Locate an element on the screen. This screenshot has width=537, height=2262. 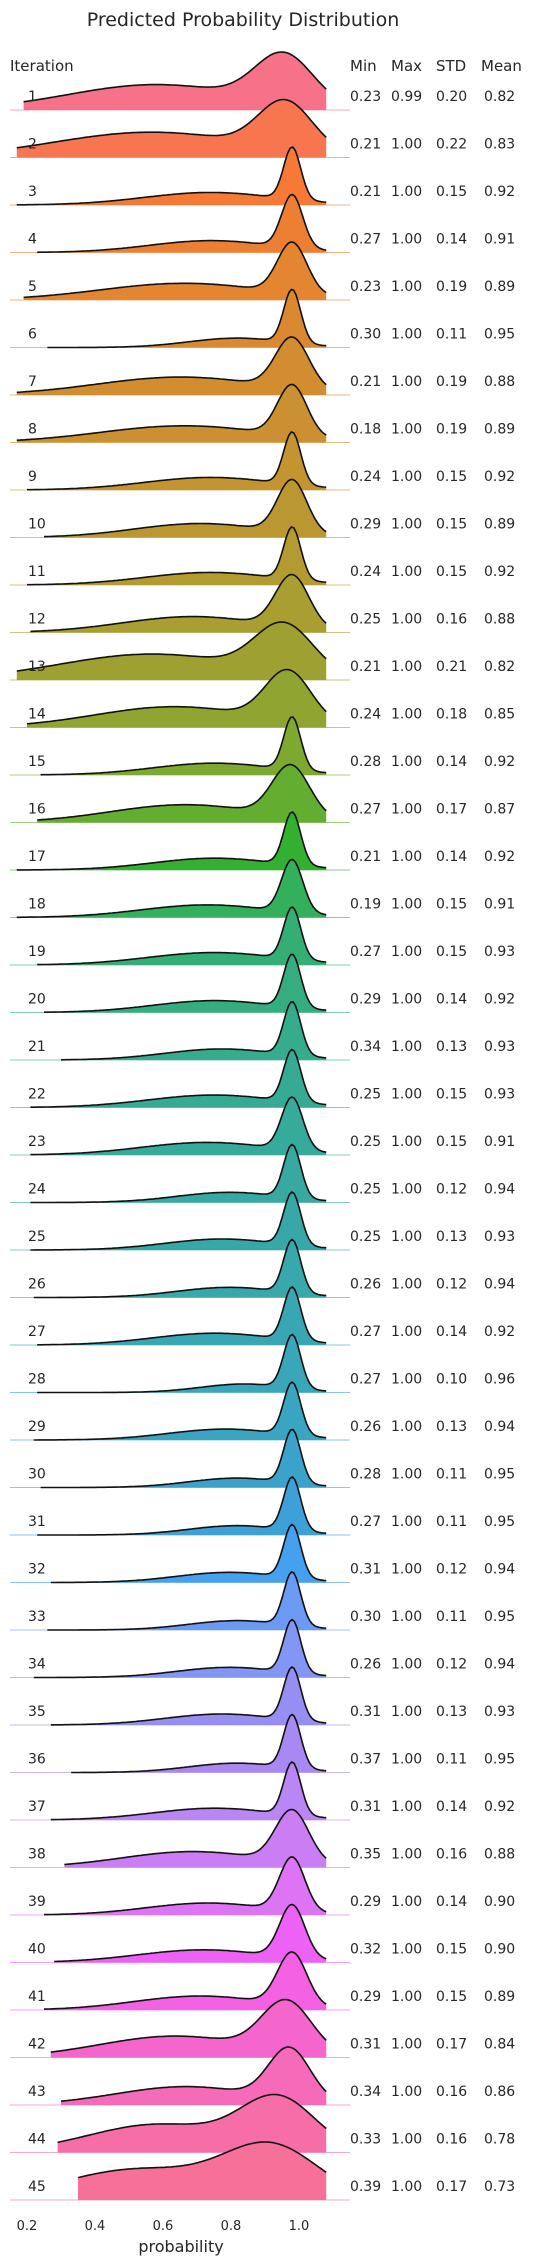
iteration-label: 42 is located at coordinates (37, 2045).